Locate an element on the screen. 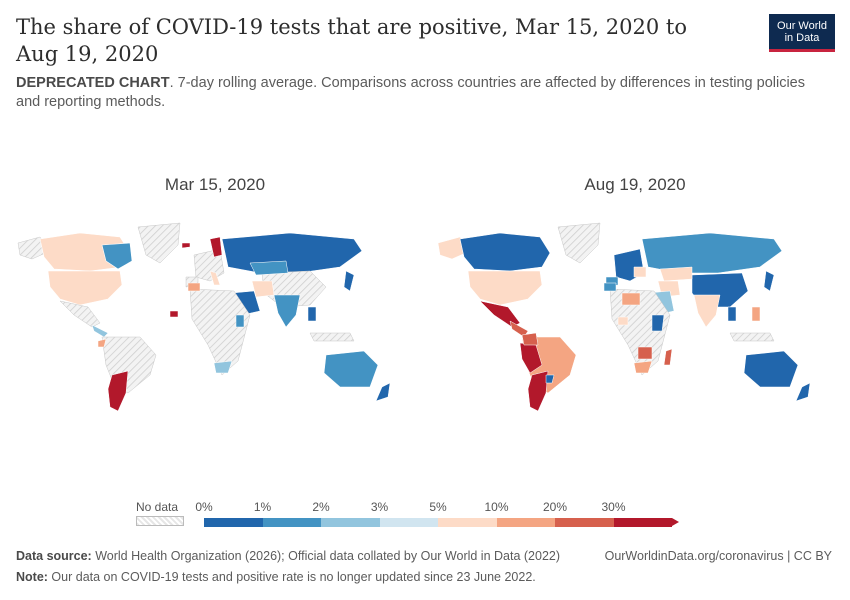 The width and height of the screenshot is (850, 600). madagascar is located at coordinates (668, 357).